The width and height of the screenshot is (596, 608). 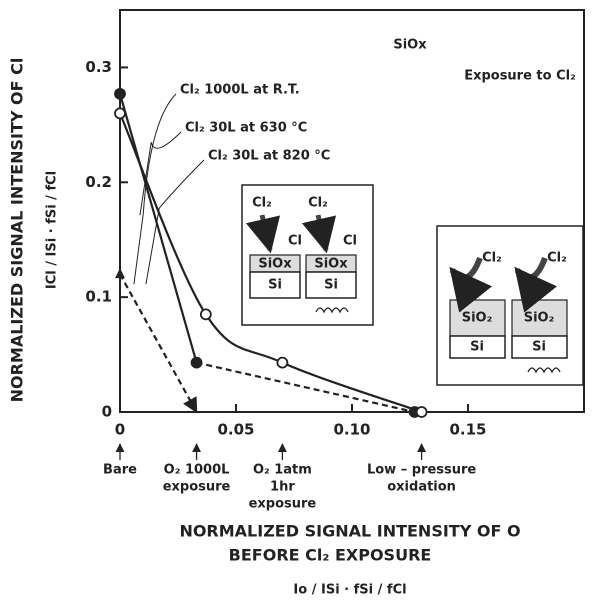 I want to click on inset: Cl₂ Cl₂ SiO₂ SiO₂ Si Si, so click(x=510, y=305).